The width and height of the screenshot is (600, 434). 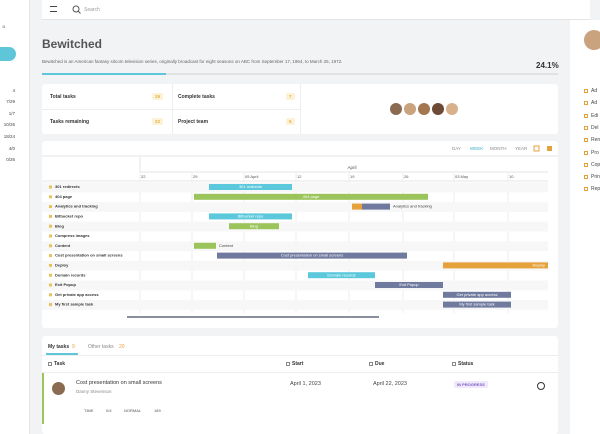 What do you see at coordinates (595, 115) in the screenshot?
I see `menu-item: Edi` at bounding box center [595, 115].